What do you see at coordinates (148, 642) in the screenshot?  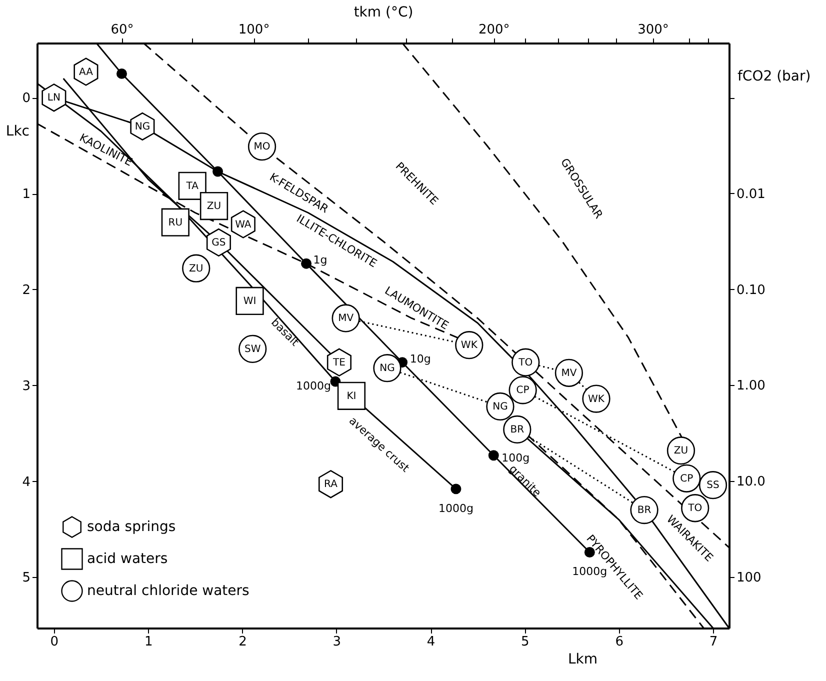 I see `x-tick-label: 1` at bounding box center [148, 642].